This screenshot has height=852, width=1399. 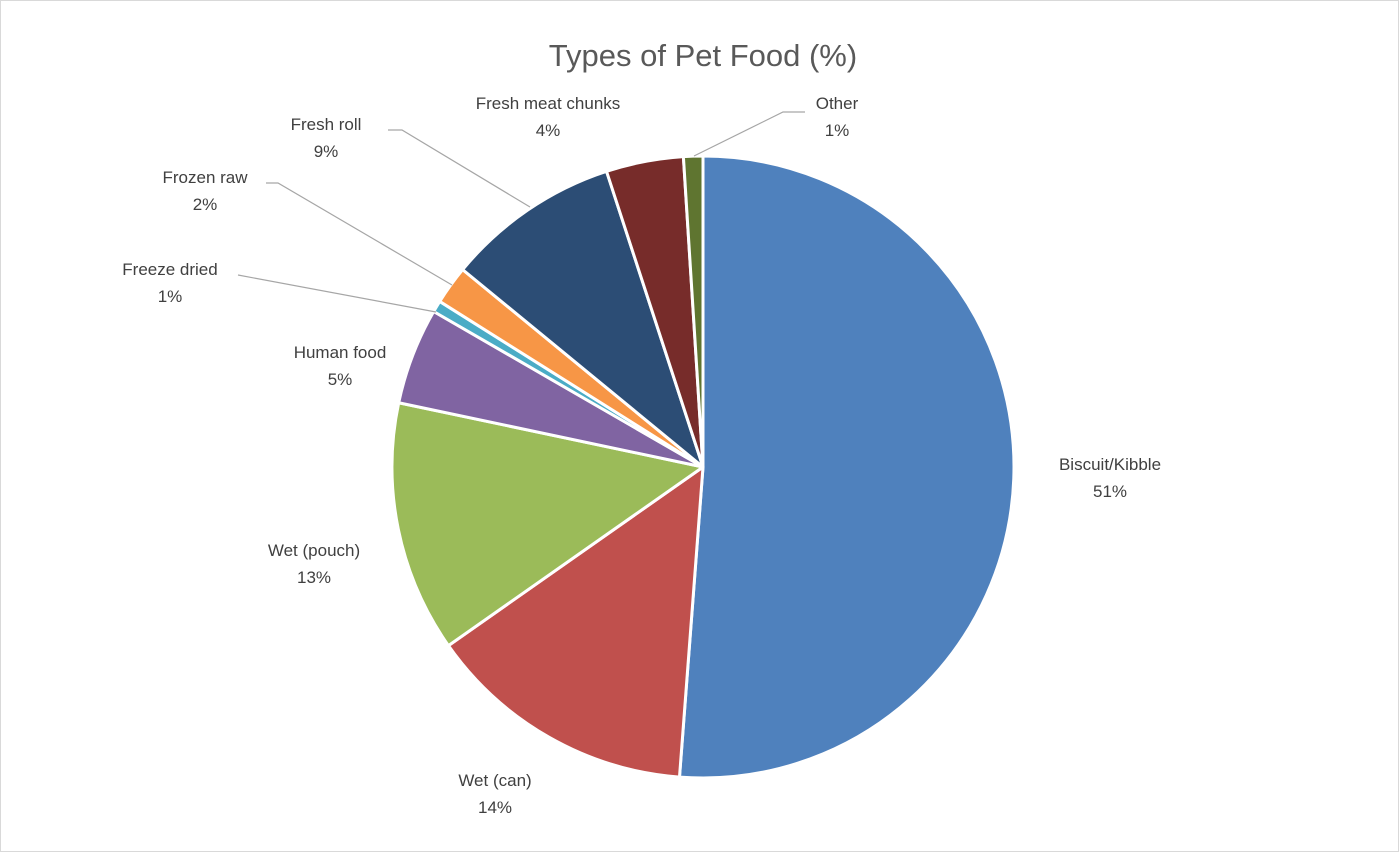 I want to click on data-label: Fresh meat chunks 4%, so click(x=548, y=117).